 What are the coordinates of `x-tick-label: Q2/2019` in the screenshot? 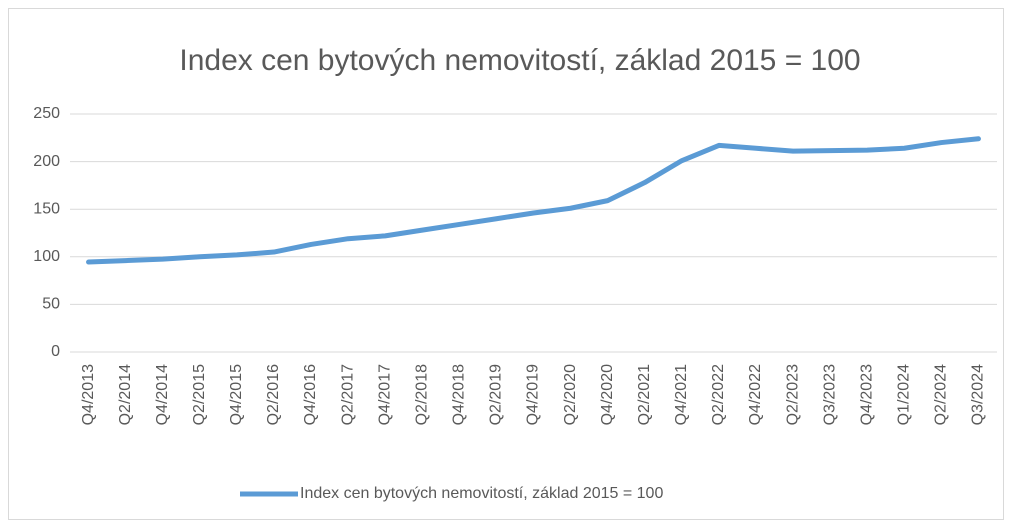 It's located at (496, 394).